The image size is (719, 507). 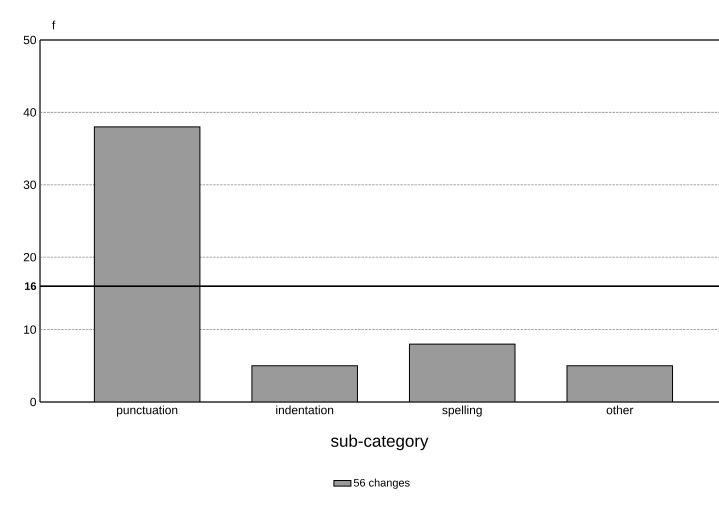 What do you see at coordinates (30, 329) in the screenshot?
I see `y-tick-label: 10` at bounding box center [30, 329].